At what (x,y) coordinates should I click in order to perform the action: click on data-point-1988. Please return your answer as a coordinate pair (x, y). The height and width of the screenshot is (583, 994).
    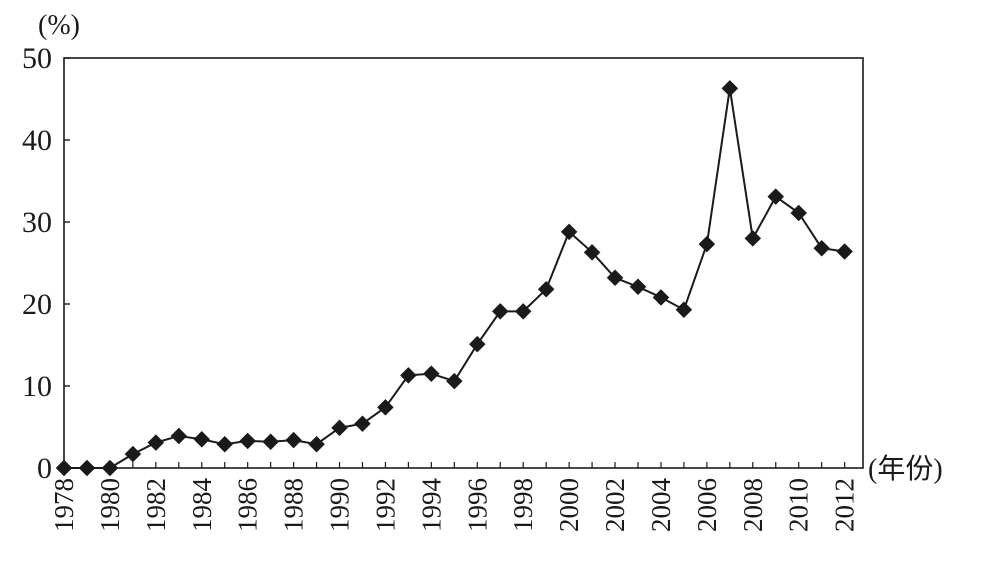
    Looking at the image, I should click on (293, 440).